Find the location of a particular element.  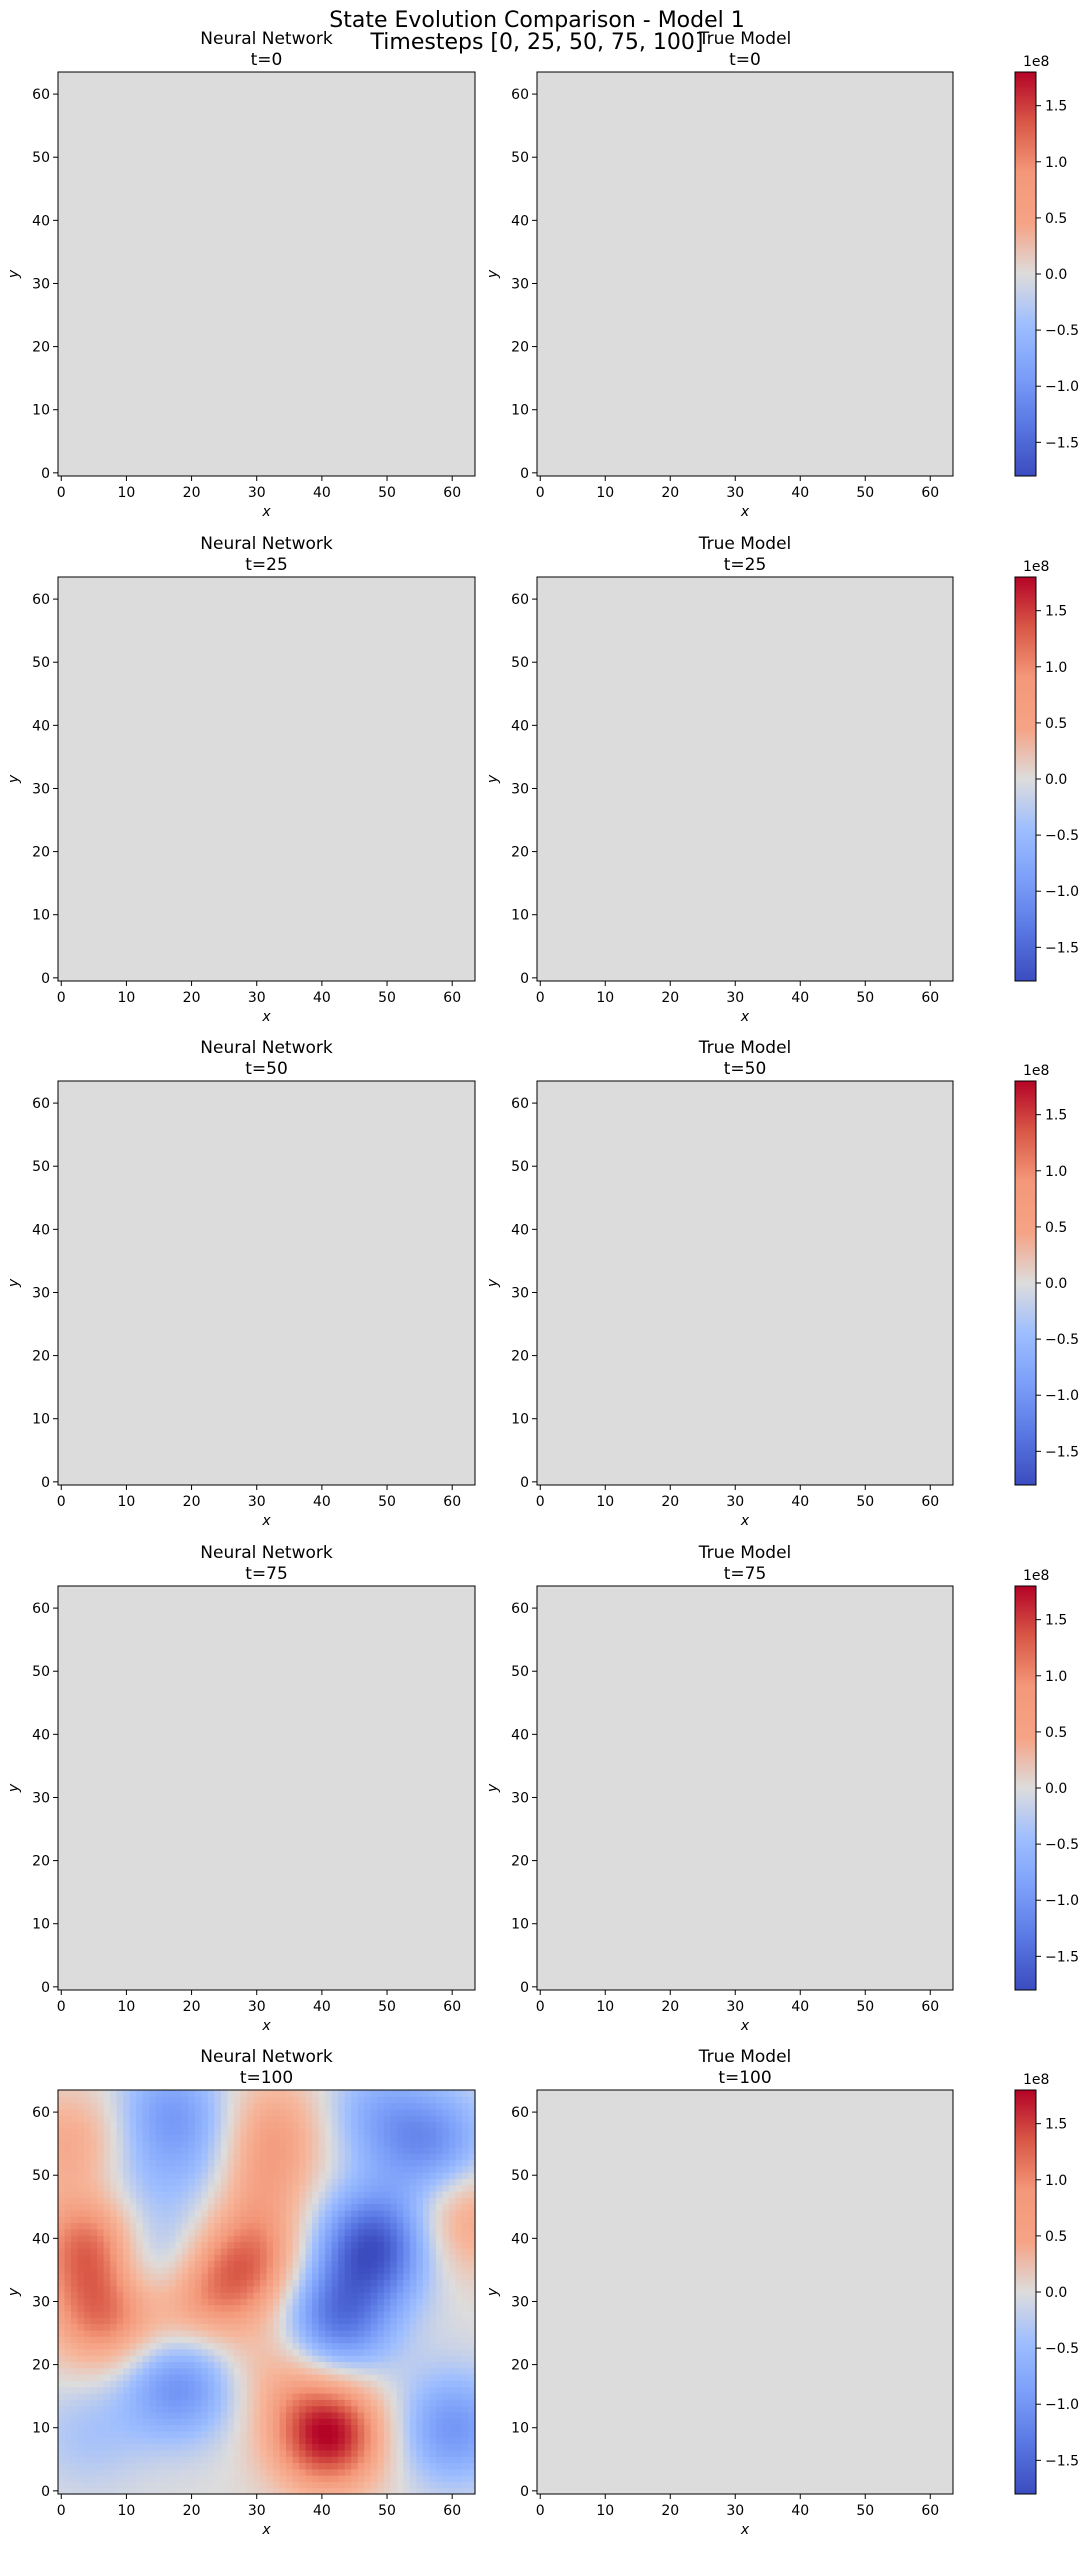

heatmap-field is located at coordinates (745, 274).